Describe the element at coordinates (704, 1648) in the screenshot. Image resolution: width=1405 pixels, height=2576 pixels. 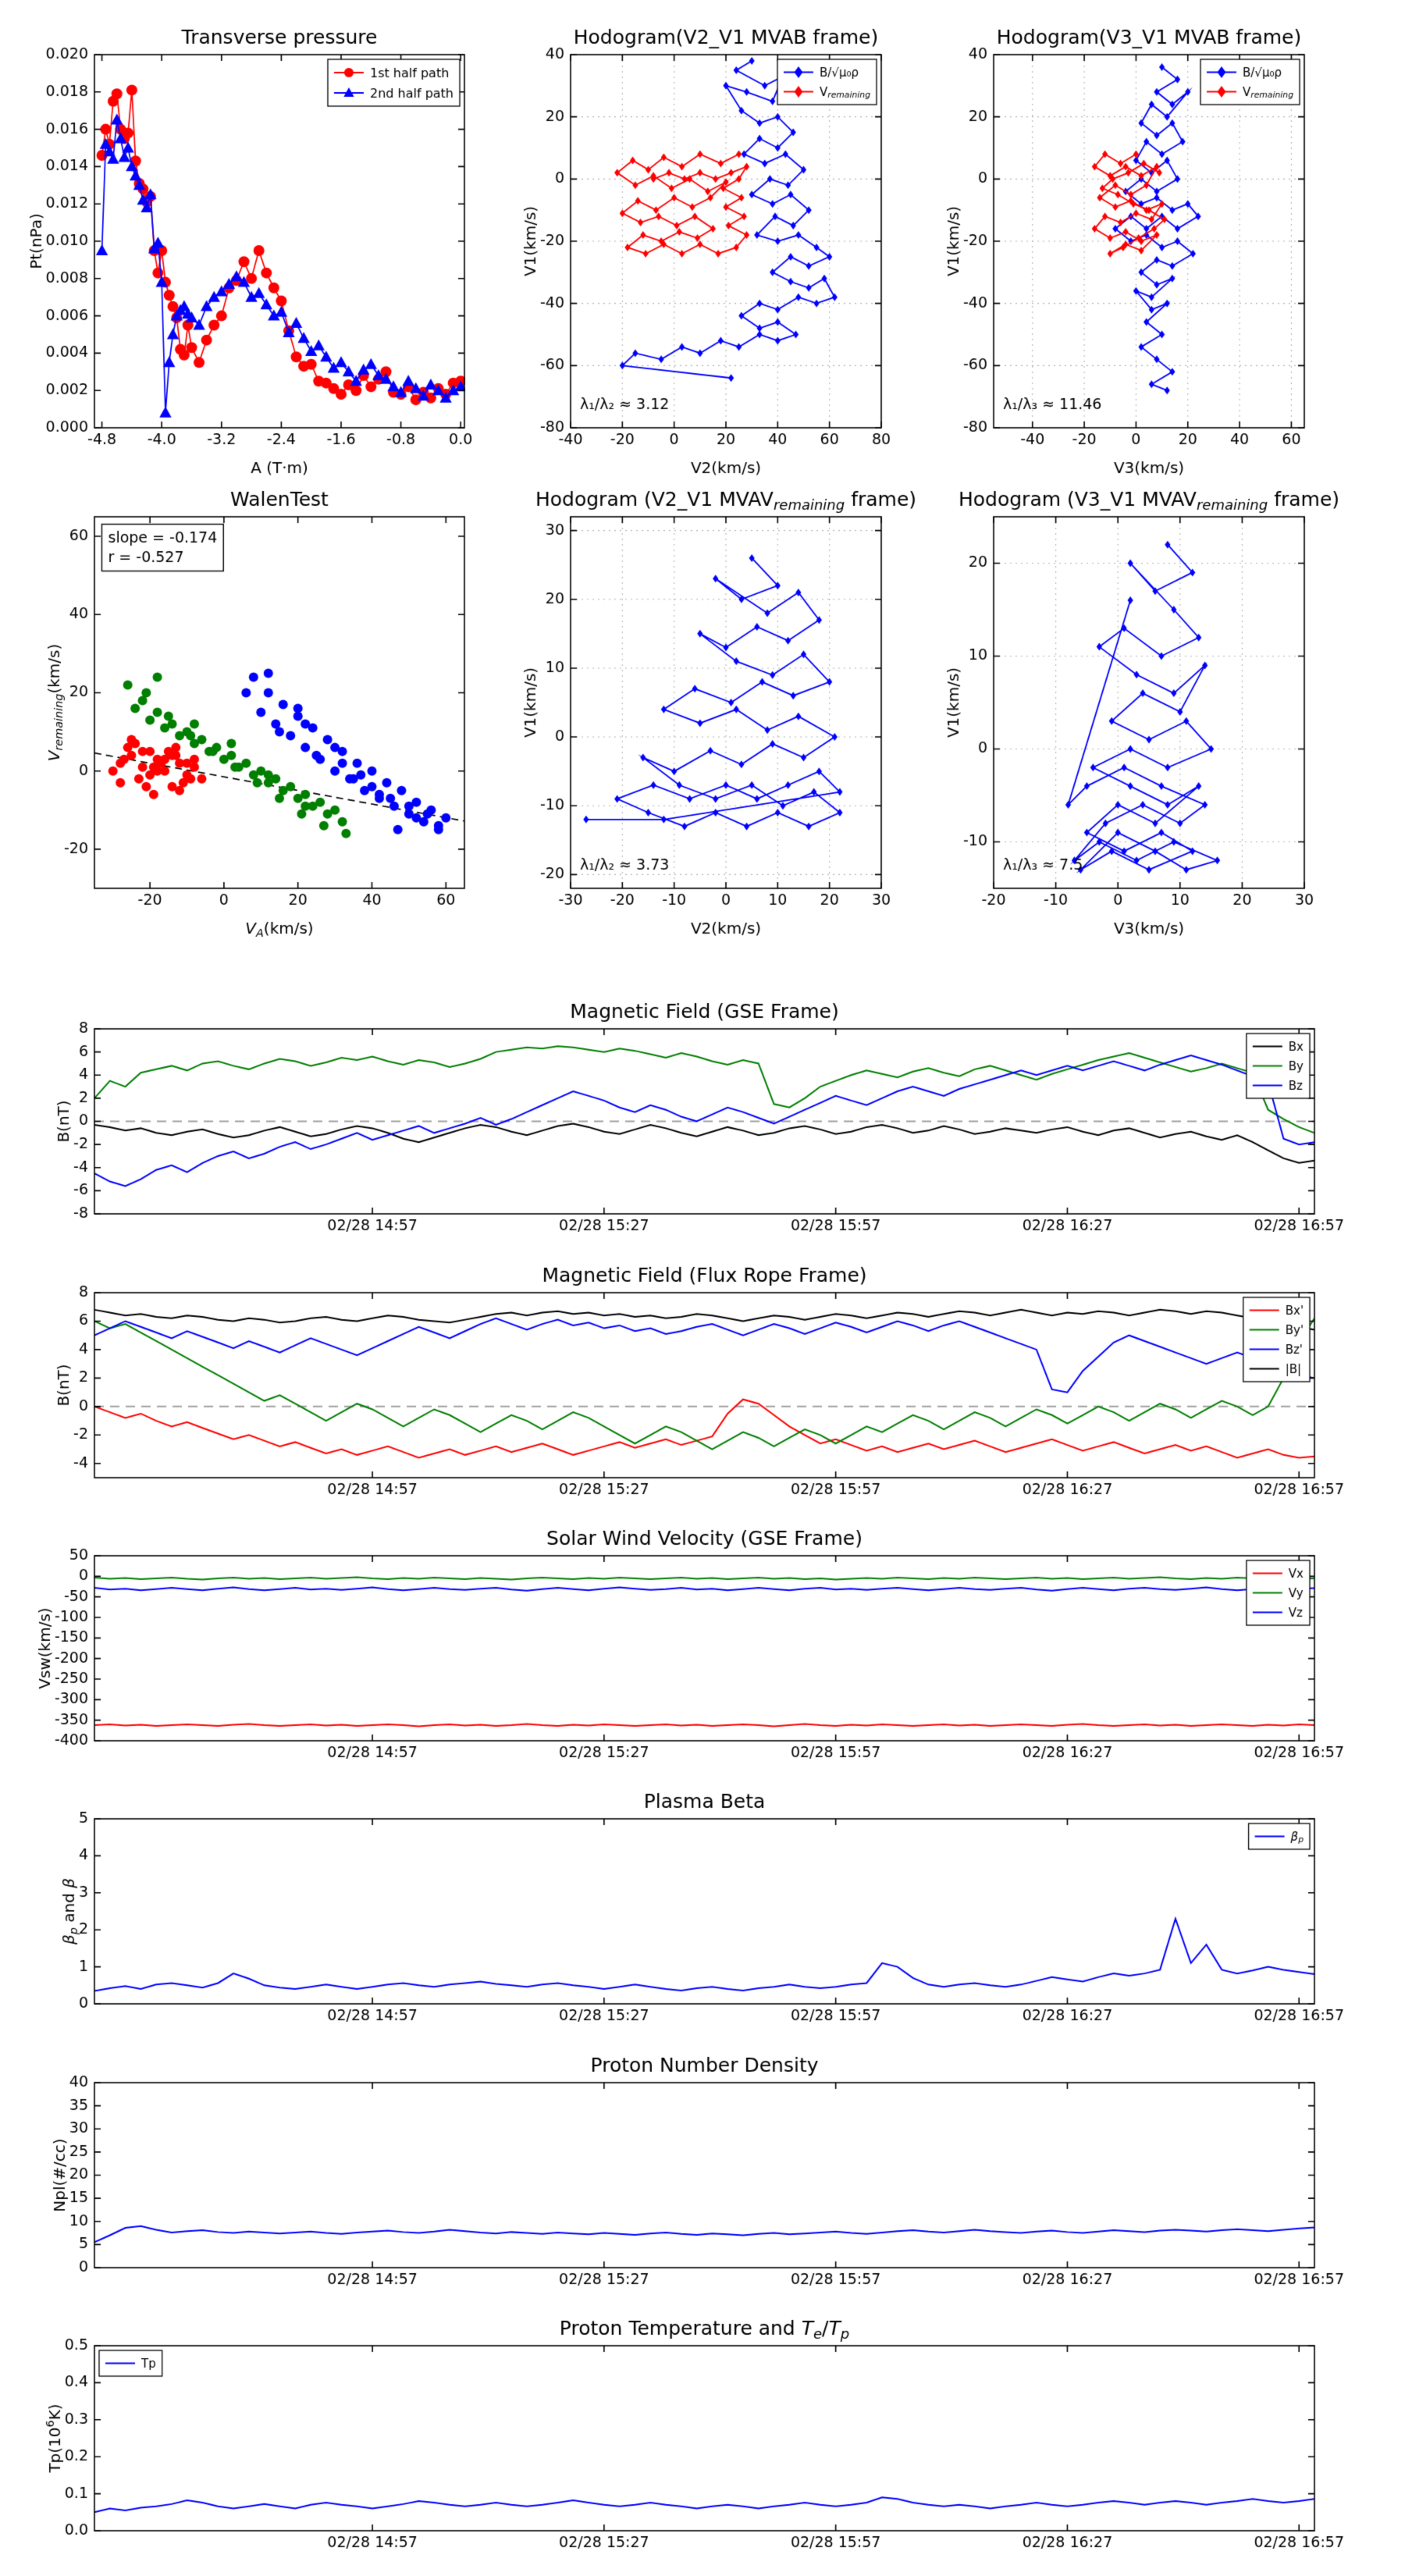
I see `panel-solar-wind-velocity` at that location.